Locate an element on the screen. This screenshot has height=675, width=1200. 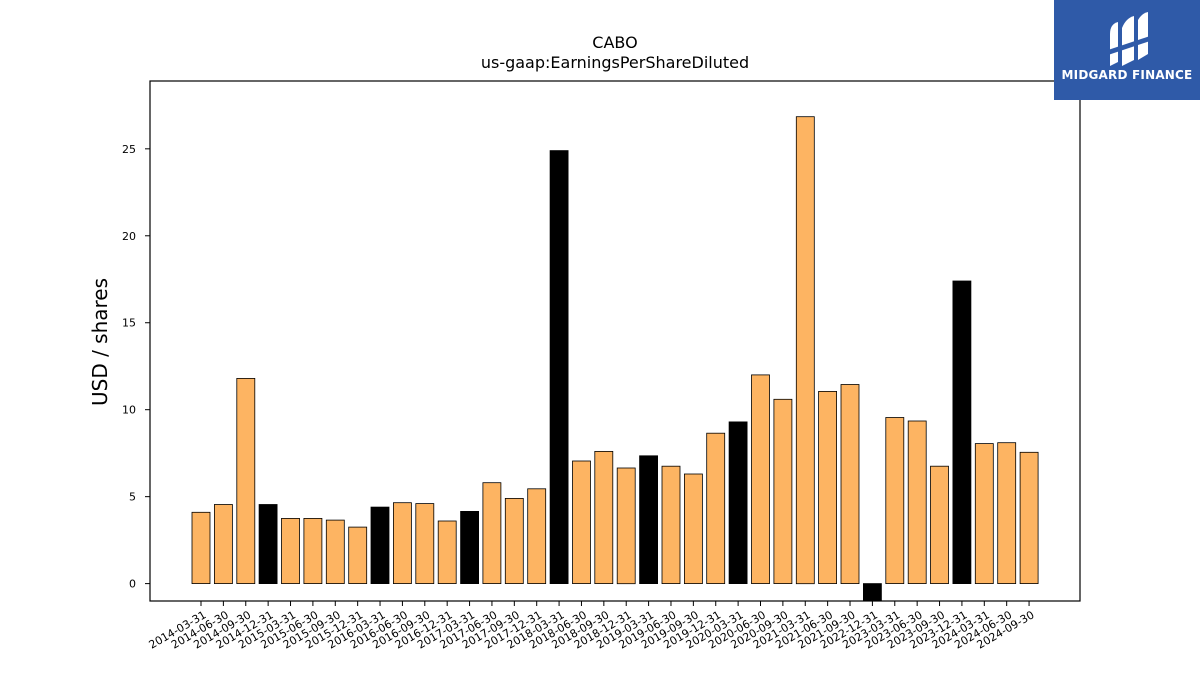
y-axis-label: USD / shares is located at coordinates (100, 342).